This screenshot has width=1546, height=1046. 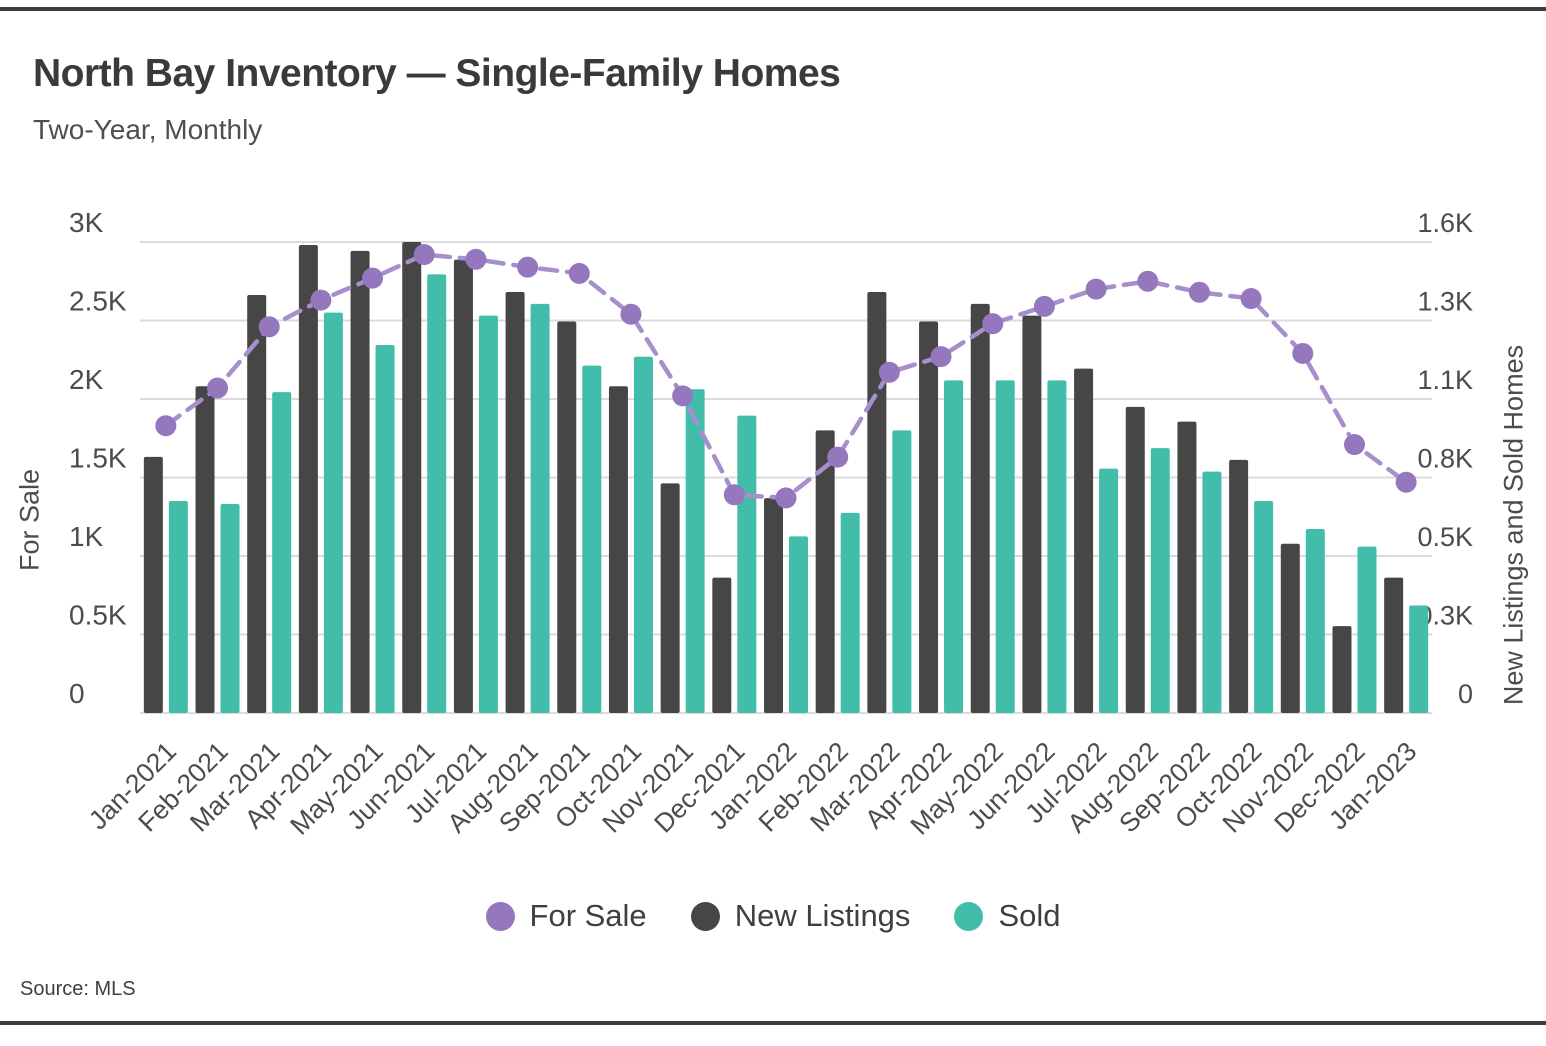 What do you see at coordinates (166, 426) in the screenshot?
I see `for-sale-point-Jan-2021` at bounding box center [166, 426].